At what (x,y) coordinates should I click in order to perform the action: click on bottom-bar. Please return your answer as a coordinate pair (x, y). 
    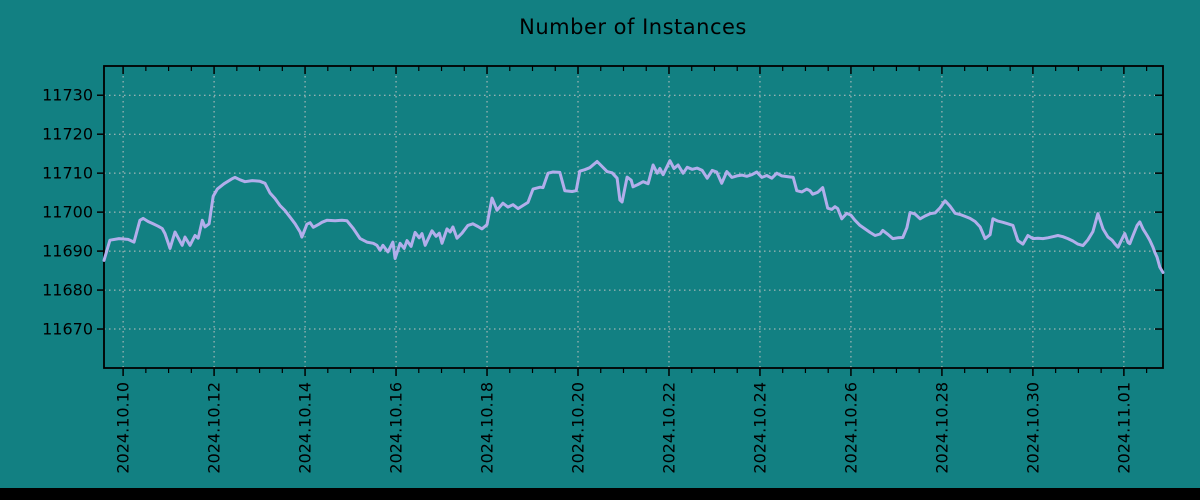
    Looking at the image, I should click on (600, 494).